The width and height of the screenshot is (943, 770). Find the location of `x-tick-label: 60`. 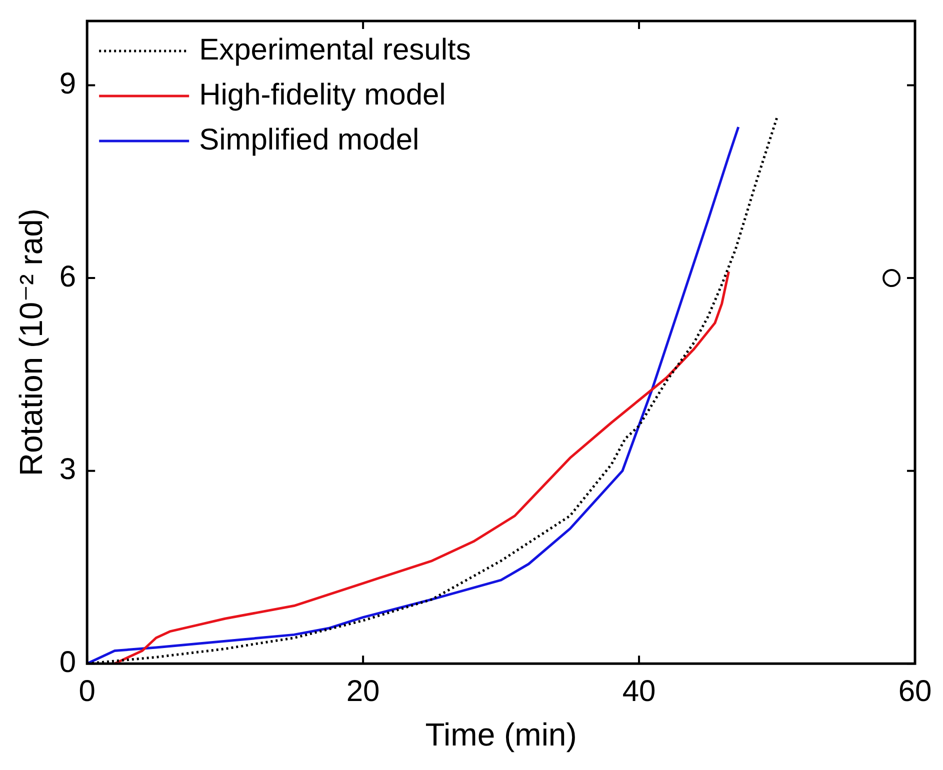

x-tick-label: 60 is located at coordinates (915, 691).